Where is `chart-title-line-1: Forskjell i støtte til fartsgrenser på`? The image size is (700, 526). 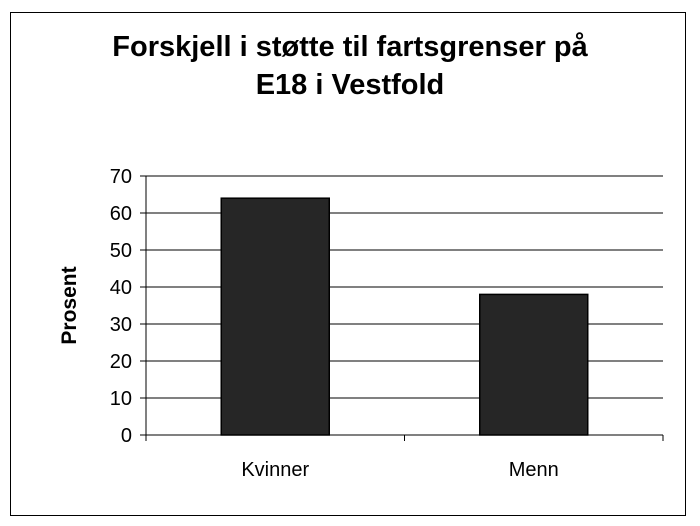
chart-title-line-1: Forskjell i støtte til fartsgrenser på is located at coordinates (350, 47).